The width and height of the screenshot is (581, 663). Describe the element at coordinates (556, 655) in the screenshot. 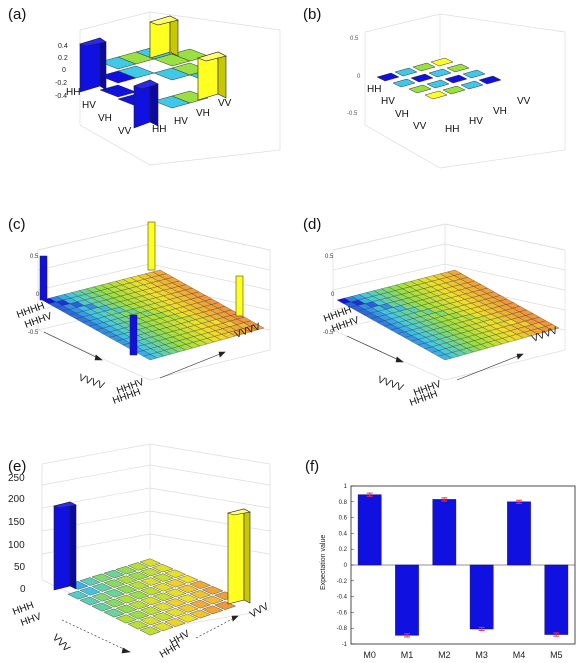

I see `x-tick-label: M5` at that location.